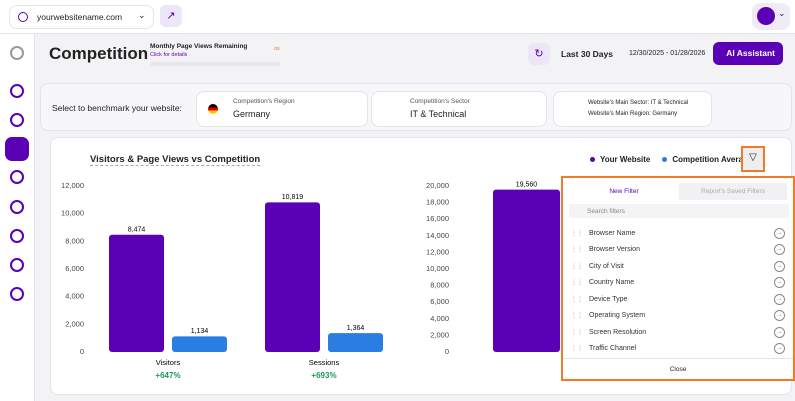  What do you see at coordinates (168, 362) in the screenshot?
I see `x-tick-label: Visitors` at bounding box center [168, 362].